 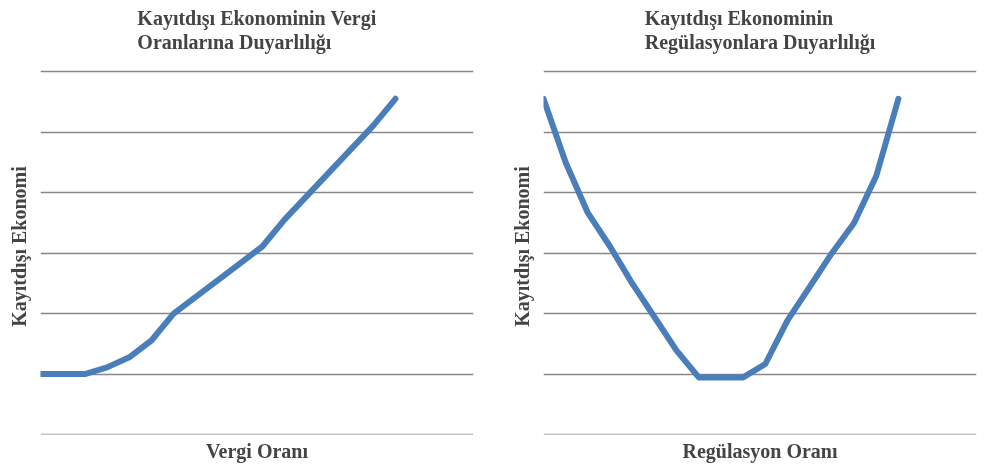 I want to click on x-axis-title: Regülasyon Oranı, so click(x=760, y=451).